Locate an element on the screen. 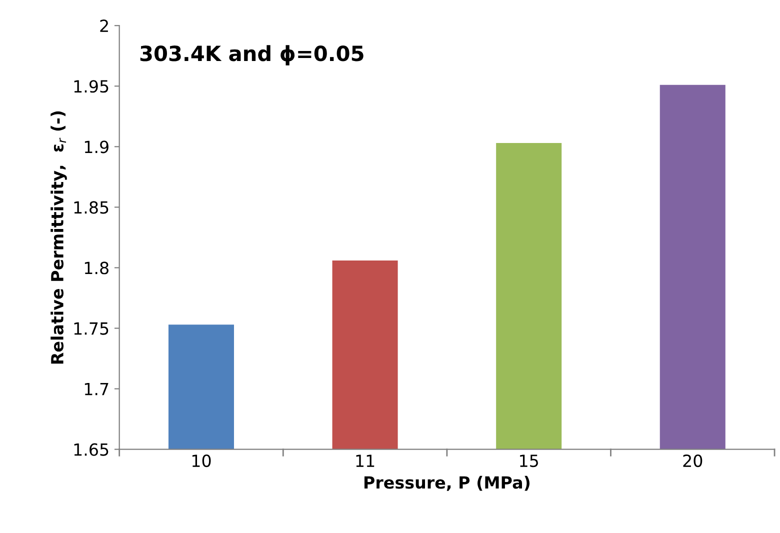  y-tick-label: 1.9 is located at coordinates (96, 147).